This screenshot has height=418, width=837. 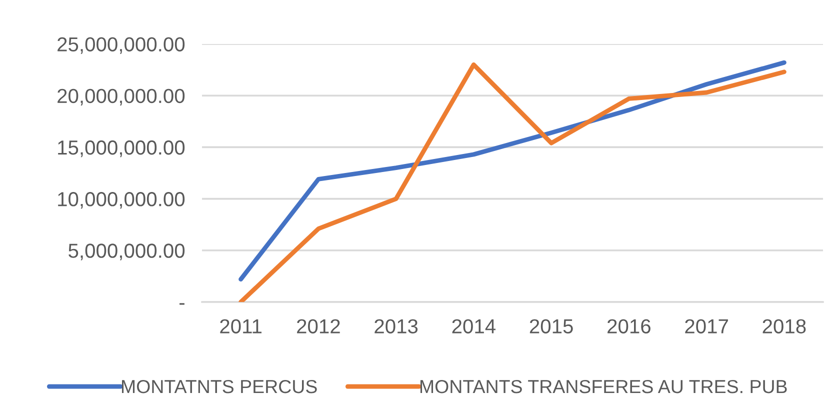 I want to click on x-tick-label: 2015, so click(x=551, y=326).